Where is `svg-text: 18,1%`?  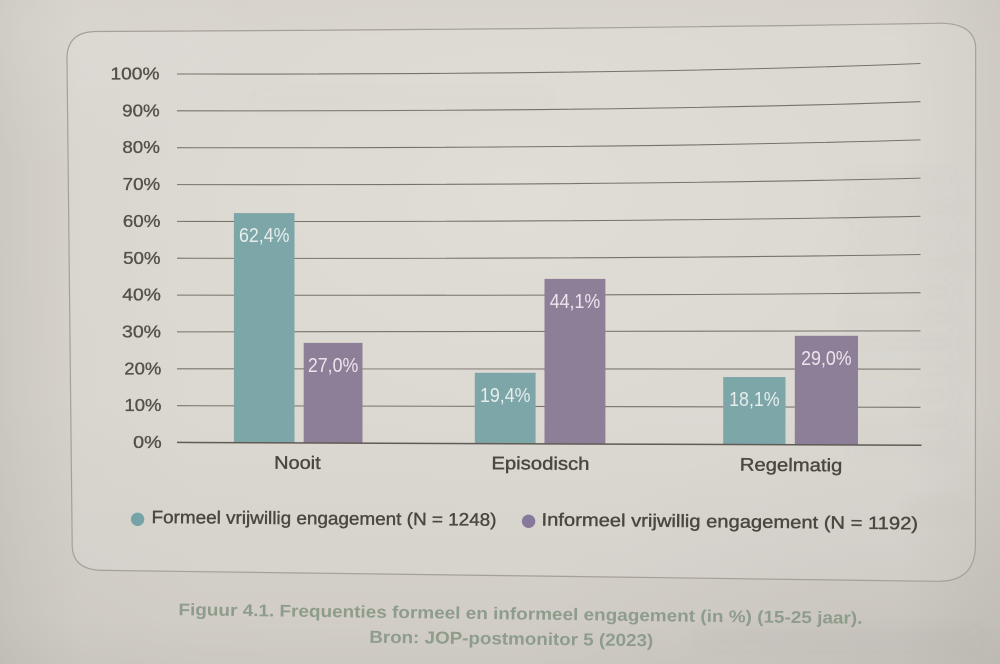
svg-text: 18,1% is located at coordinates (754, 400).